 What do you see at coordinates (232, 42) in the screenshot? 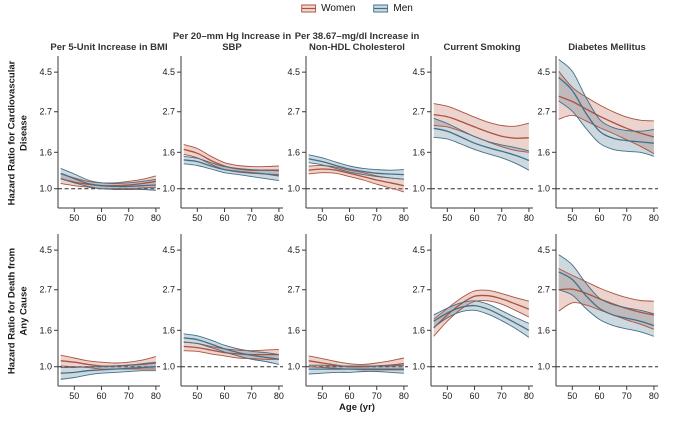
I see `column-title-sbp: Per 20–mm Hg Increase in SBP` at bounding box center [232, 42].